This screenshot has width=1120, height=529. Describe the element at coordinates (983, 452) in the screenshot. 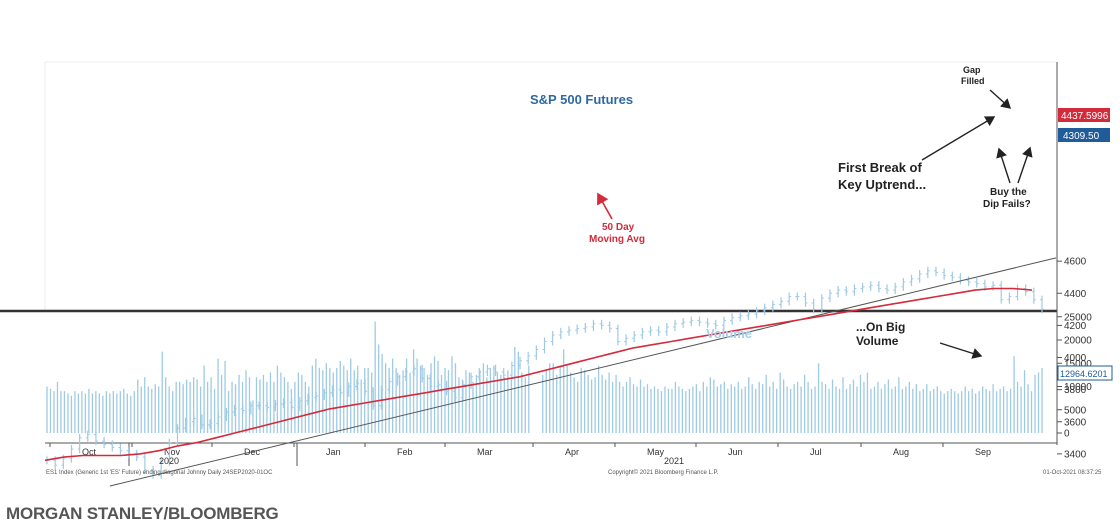

I see `x-tick-label: Sep` at that location.